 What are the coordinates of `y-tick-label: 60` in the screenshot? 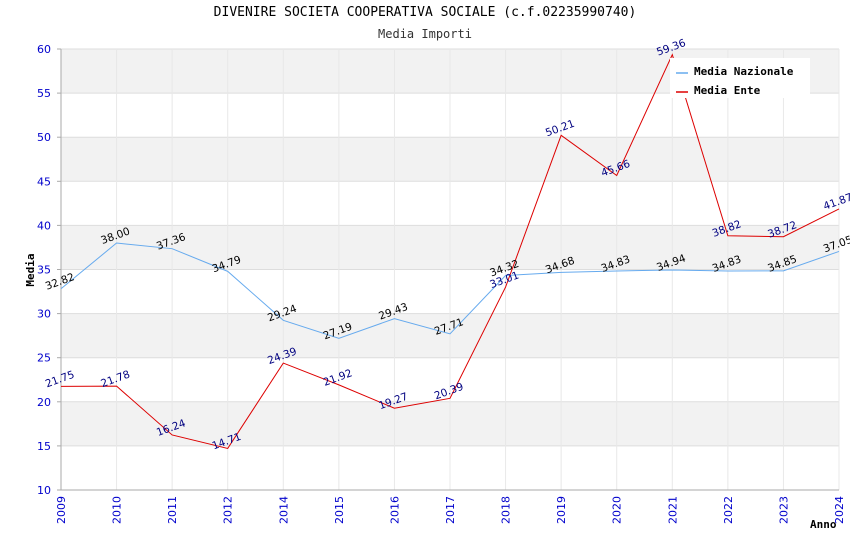 It's located at (44, 49).